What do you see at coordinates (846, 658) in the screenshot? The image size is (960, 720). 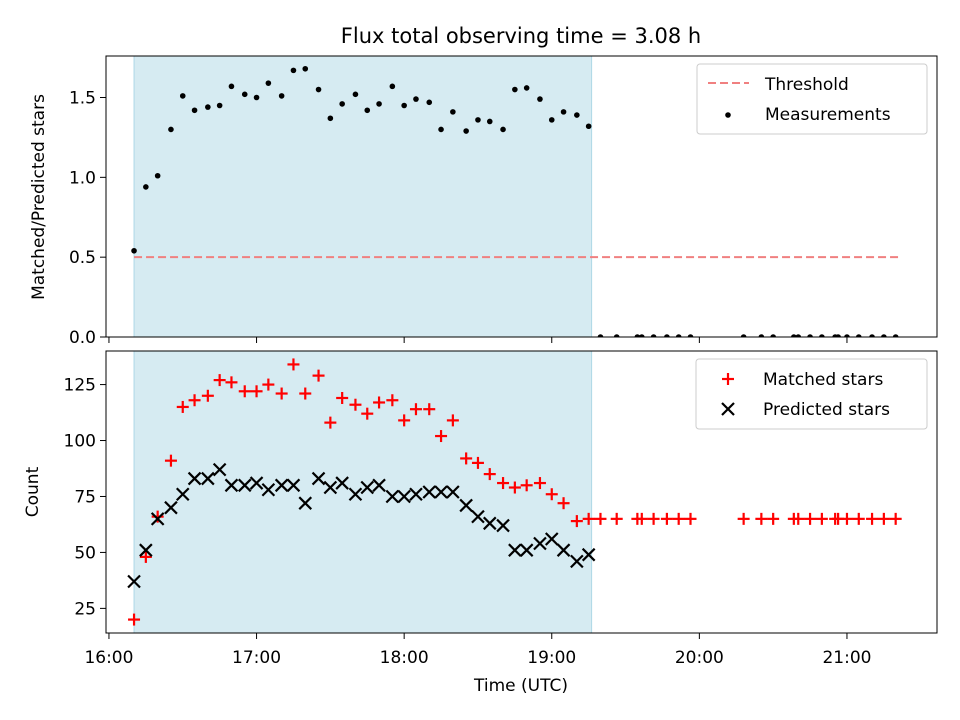 I see `x-tick-label: 21:00` at bounding box center [846, 658].